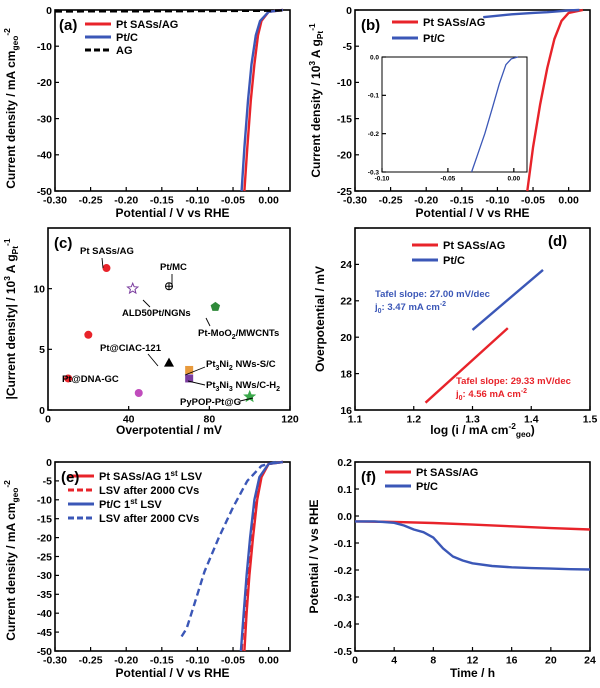  I want to click on y-tick-label: 0.1, so click(344, 490).